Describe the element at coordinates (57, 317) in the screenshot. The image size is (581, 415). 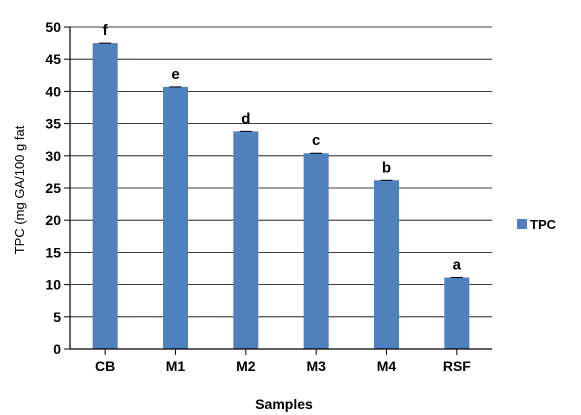
I see `y-tick-label: 5` at that location.